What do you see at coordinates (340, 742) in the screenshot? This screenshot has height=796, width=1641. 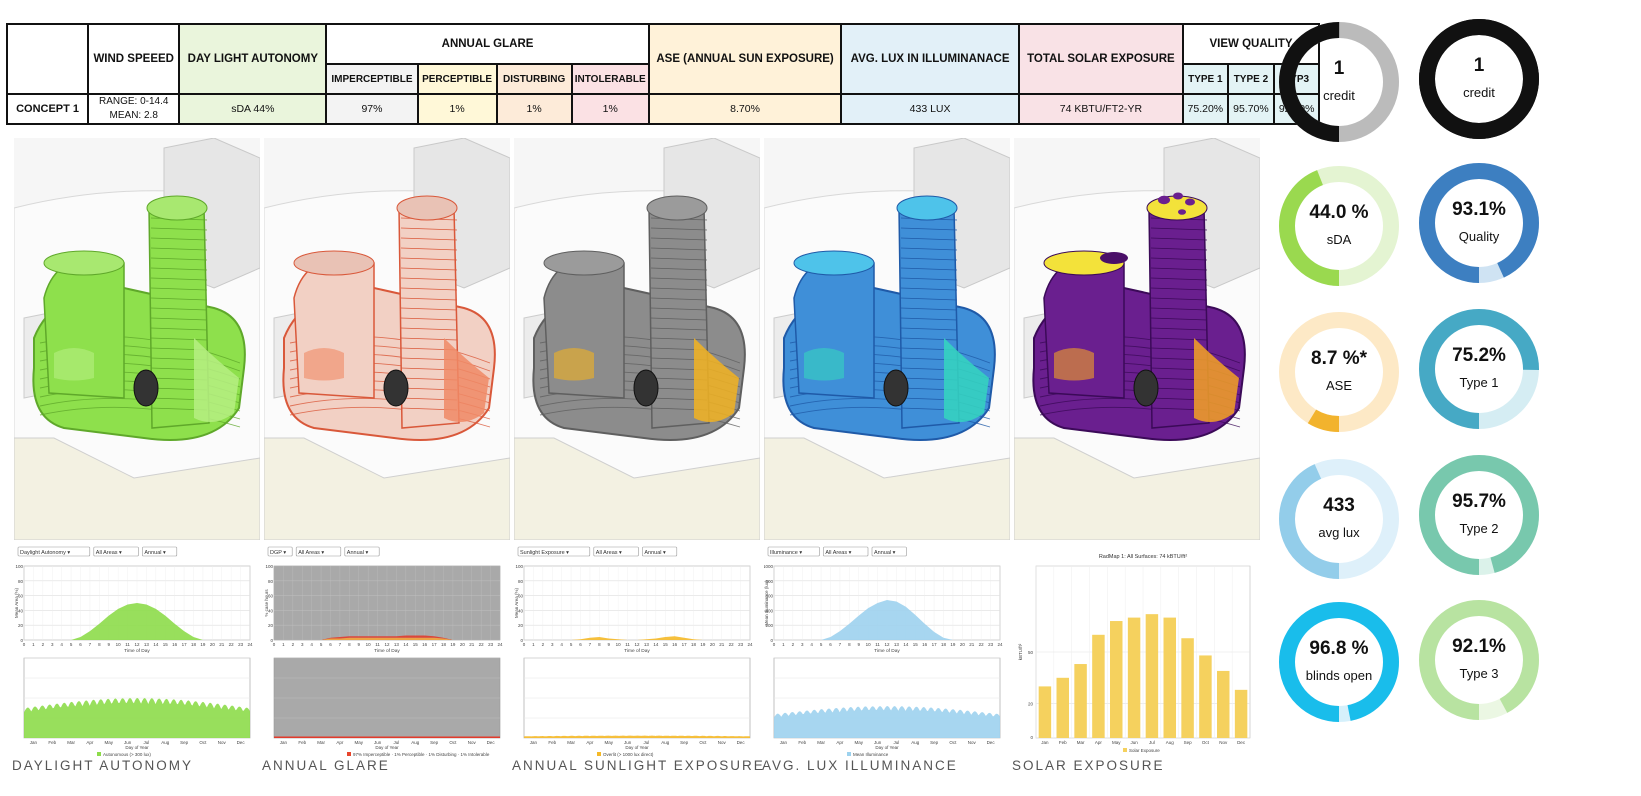 I see `month-tick-label: Apr` at bounding box center [340, 742].